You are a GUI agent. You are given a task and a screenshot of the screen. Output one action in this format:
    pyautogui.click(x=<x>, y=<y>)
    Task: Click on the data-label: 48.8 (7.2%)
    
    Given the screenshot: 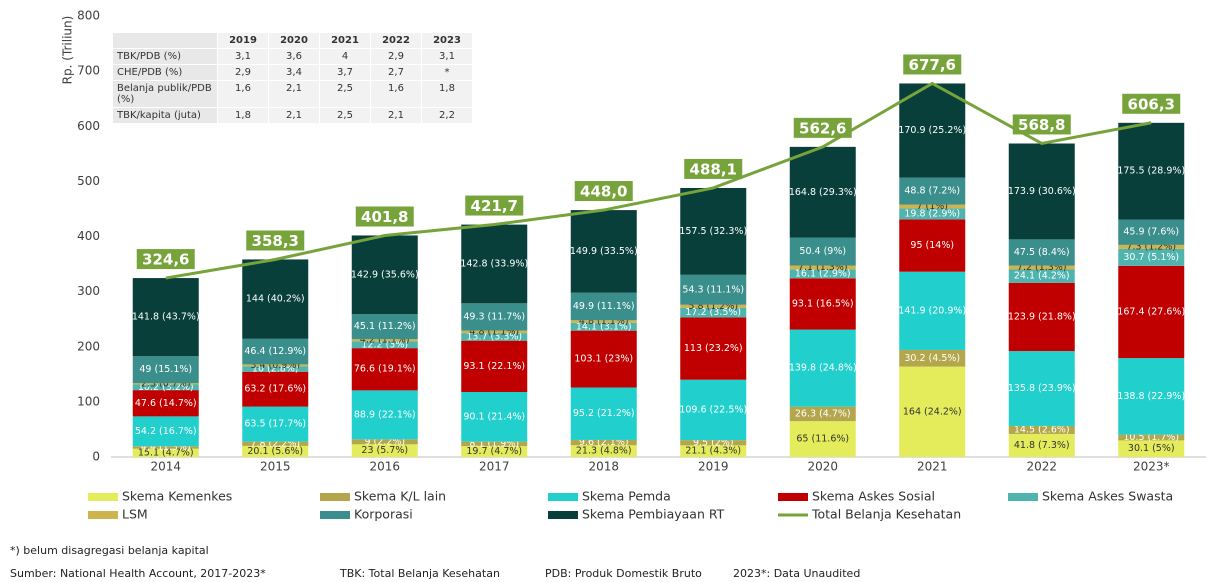 What is the action you would take?
    pyautogui.click(x=932, y=191)
    